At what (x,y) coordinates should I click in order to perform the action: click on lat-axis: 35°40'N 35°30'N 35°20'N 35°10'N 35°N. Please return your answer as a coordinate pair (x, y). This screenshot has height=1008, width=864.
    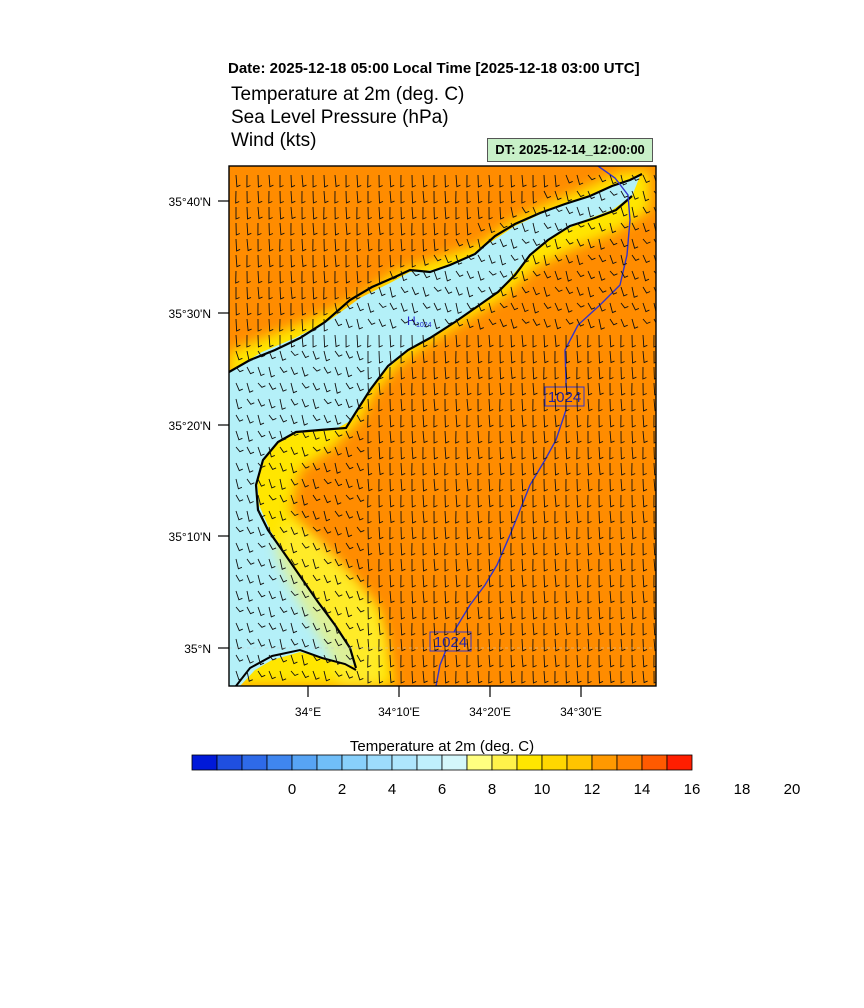
    Looking at the image, I should click on (199, 425).